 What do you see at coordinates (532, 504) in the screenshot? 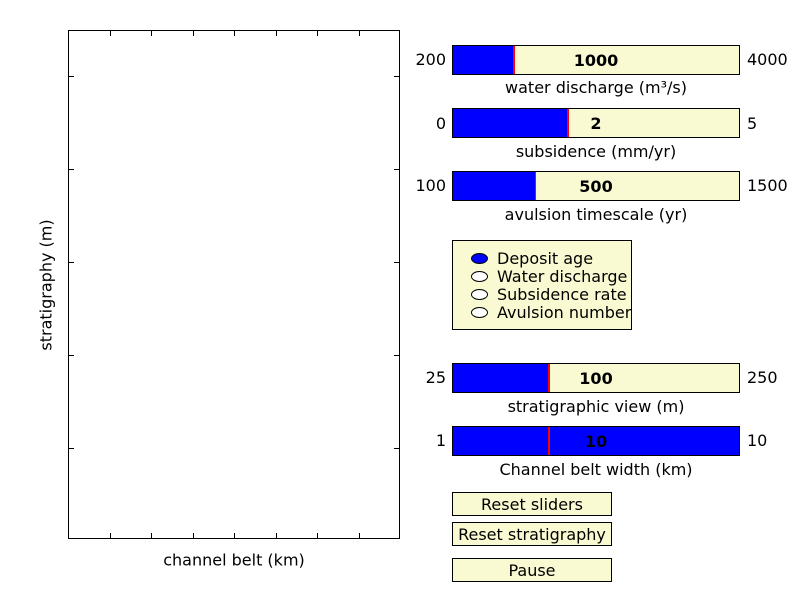
I see `reset-sliders-button: Reset sliders` at bounding box center [532, 504].